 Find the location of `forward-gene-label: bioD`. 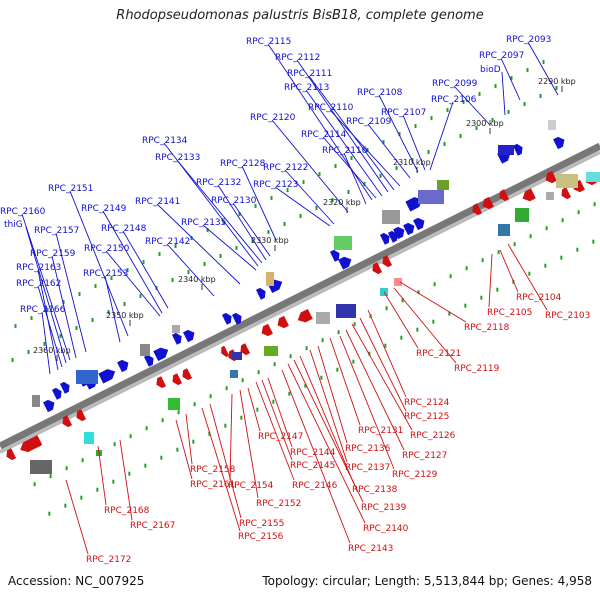

forward-gene-label: bioD is located at coordinates (490, 70).